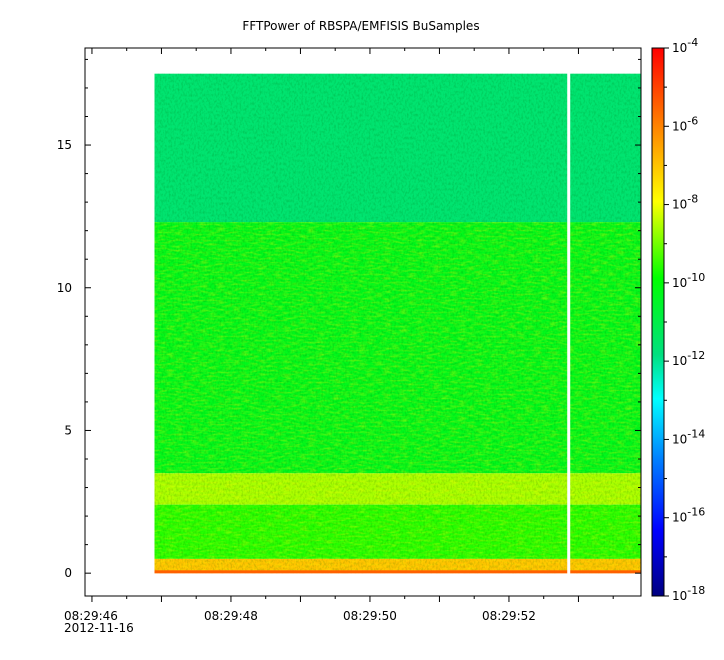  I want to click on zero-frequency-line, so click(397, 572).